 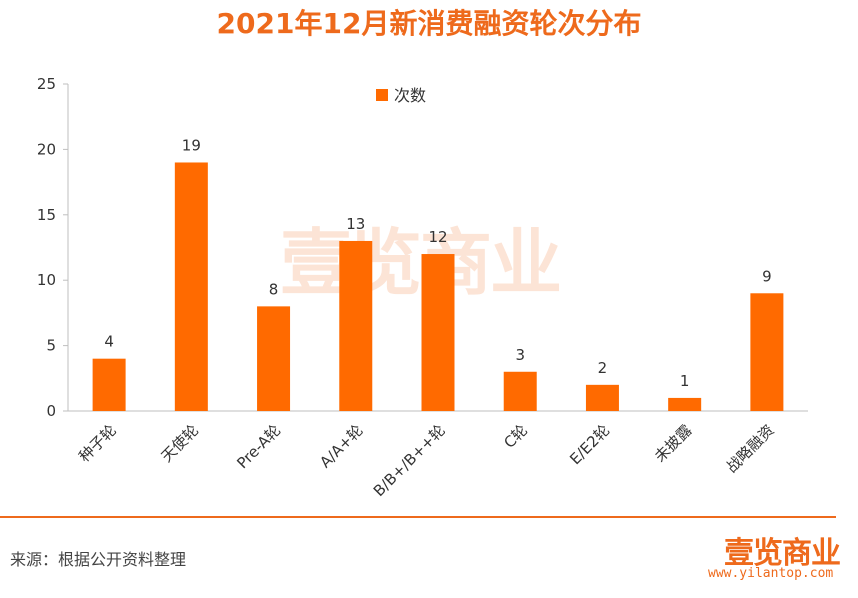 What do you see at coordinates (429, 23) in the screenshot?
I see `chart-title: 2021年12月新消费融资轮次分布` at bounding box center [429, 23].